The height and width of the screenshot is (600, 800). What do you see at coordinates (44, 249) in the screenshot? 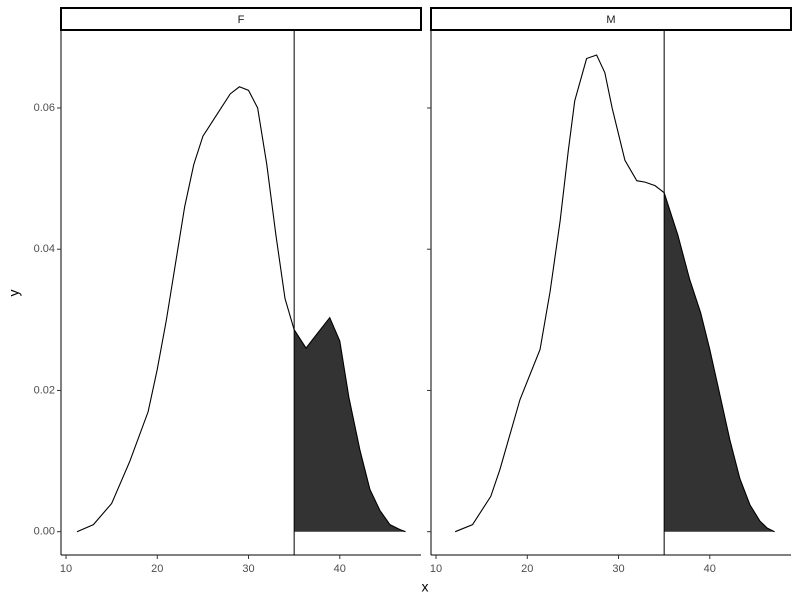
I see `y-tick-label: 0.04` at bounding box center [44, 249].